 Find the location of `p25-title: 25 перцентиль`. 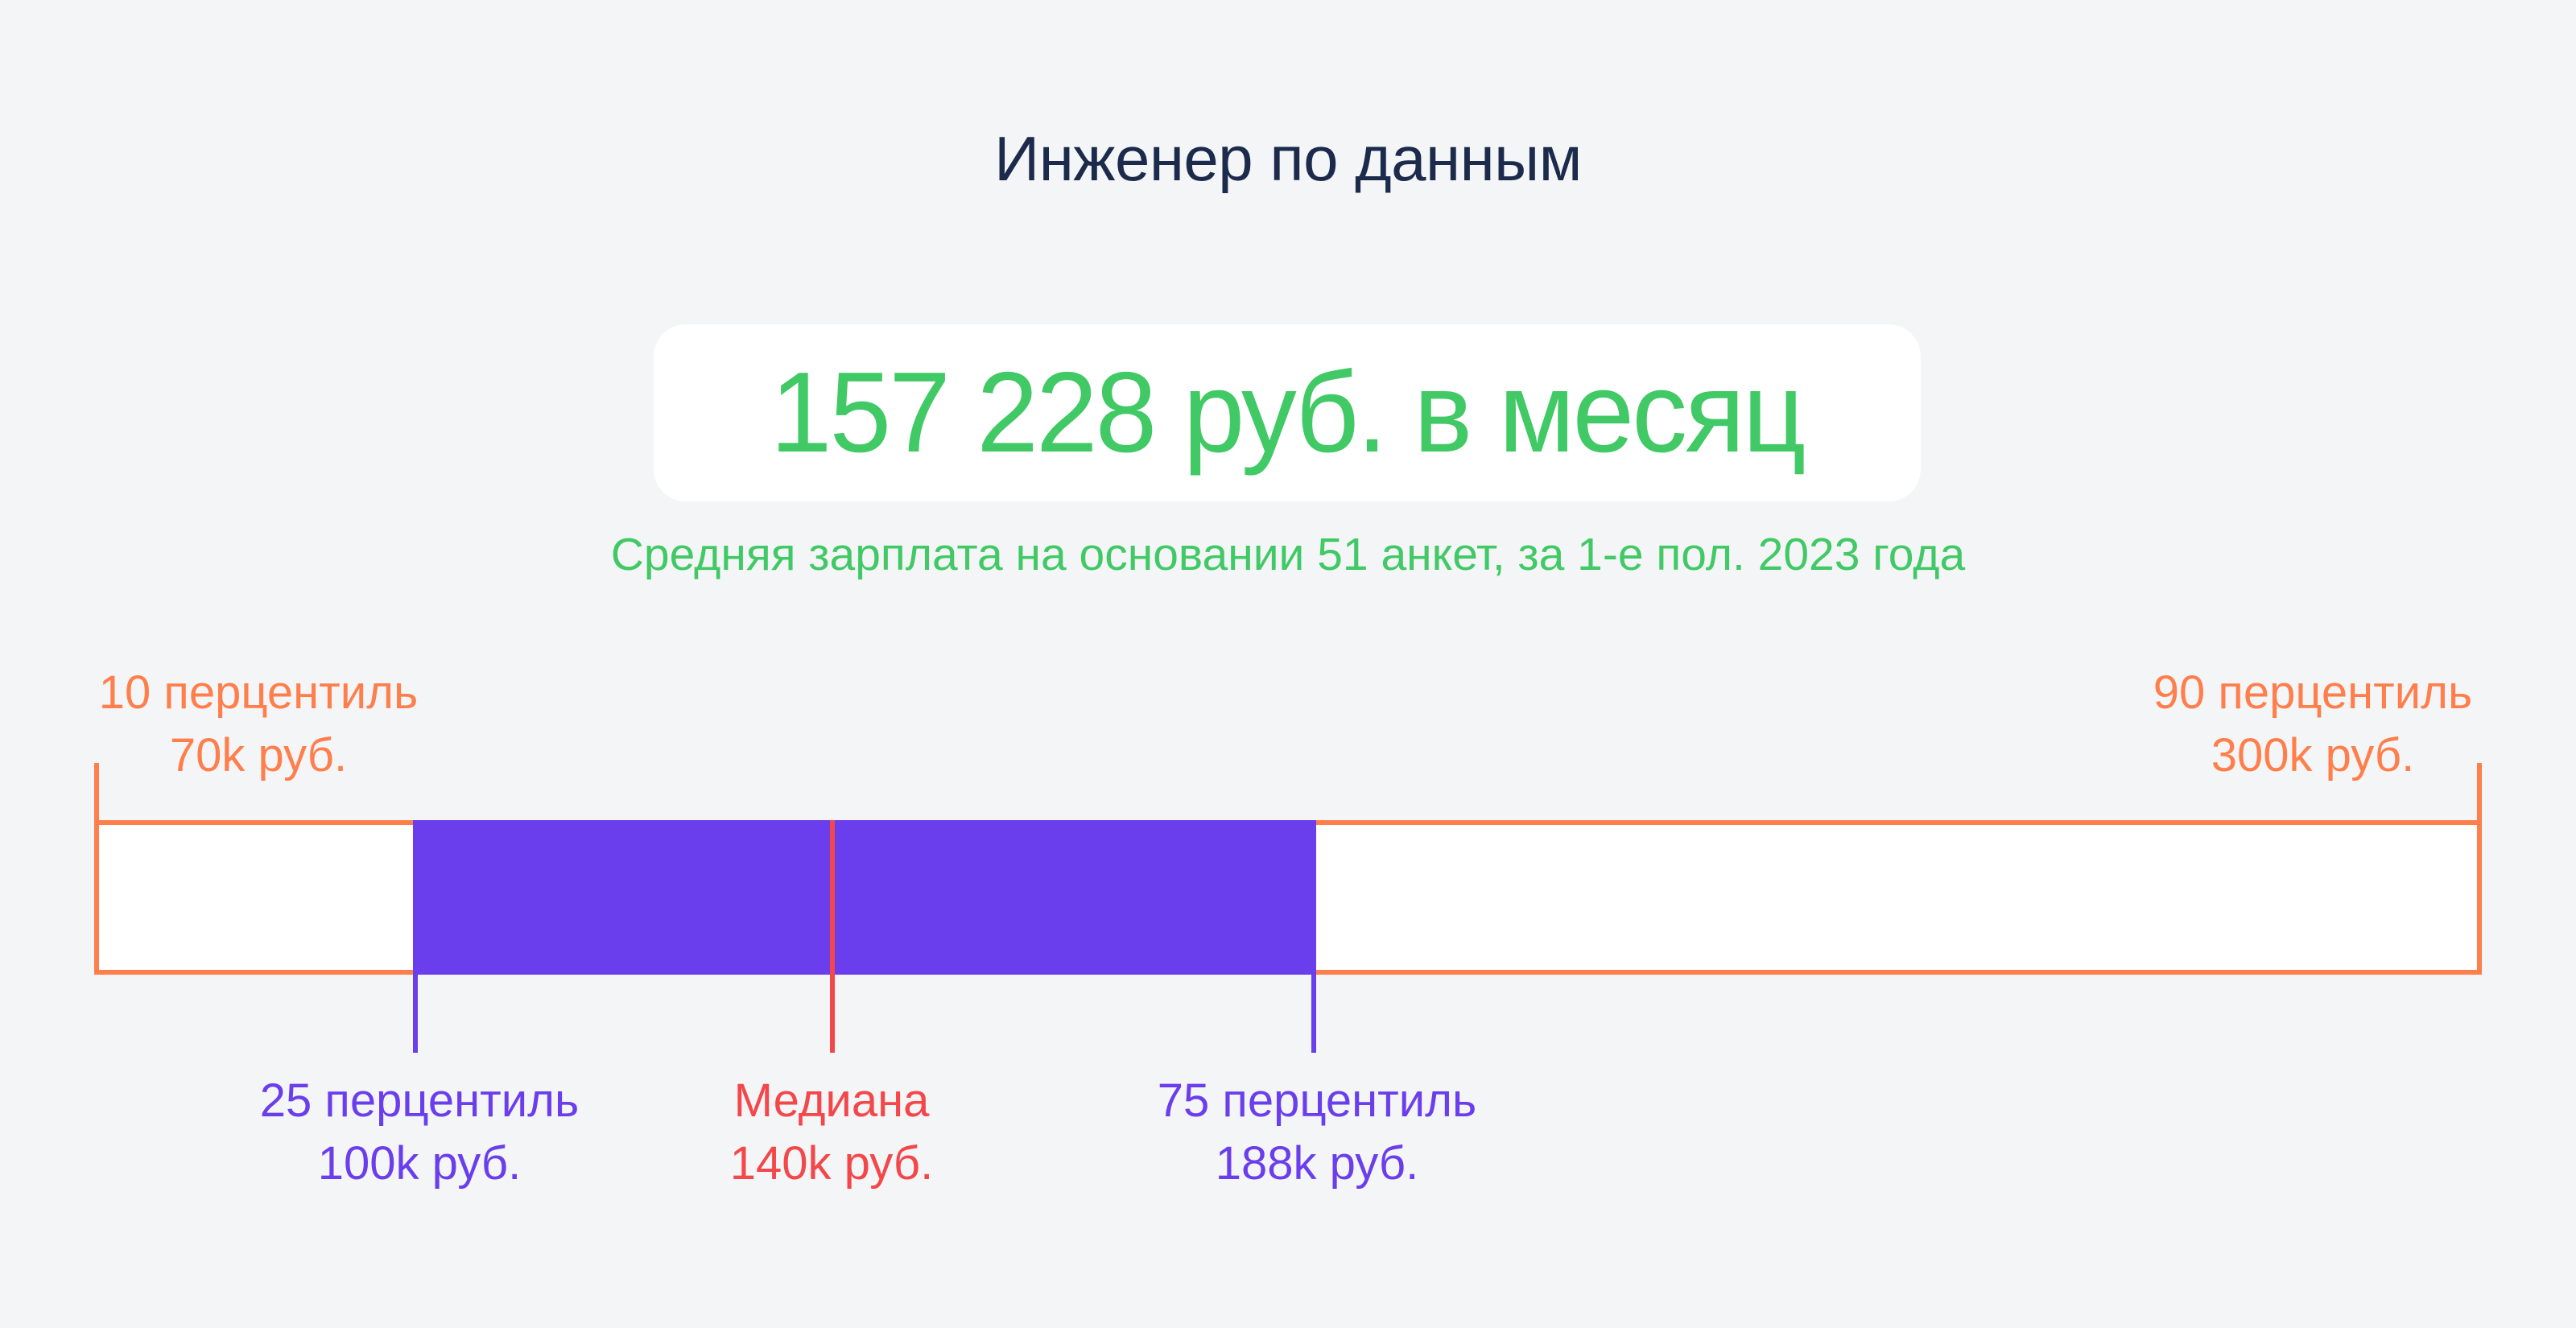

p25-title: 25 перцентиль is located at coordinates (419, 1100).